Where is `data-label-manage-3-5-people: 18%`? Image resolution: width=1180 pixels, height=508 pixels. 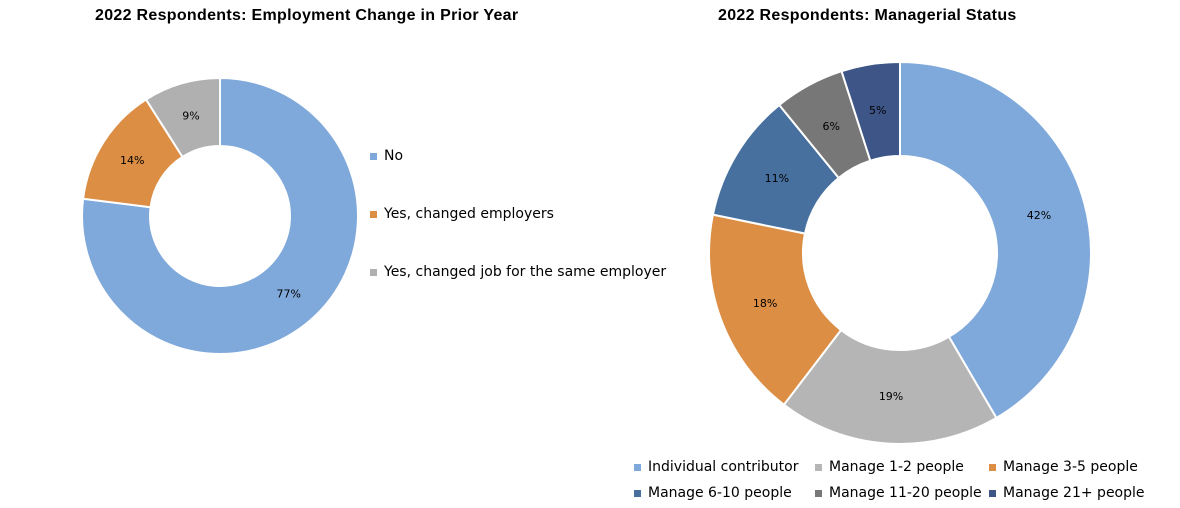 data-label-manage-3-5-people: 18% is located at coordinates (765, 303).